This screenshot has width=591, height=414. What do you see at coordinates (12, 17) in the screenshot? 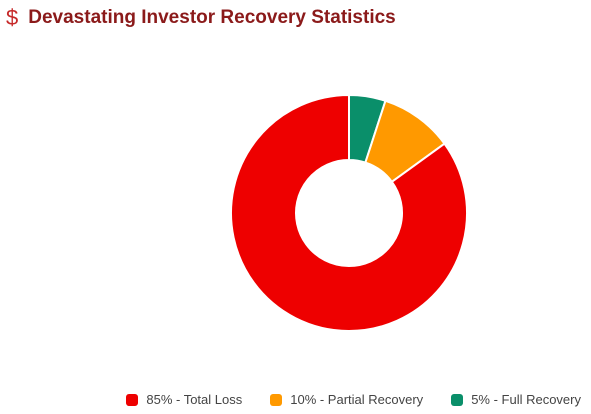
I see `dollar-icon: $` at bounding box center [12, 17].